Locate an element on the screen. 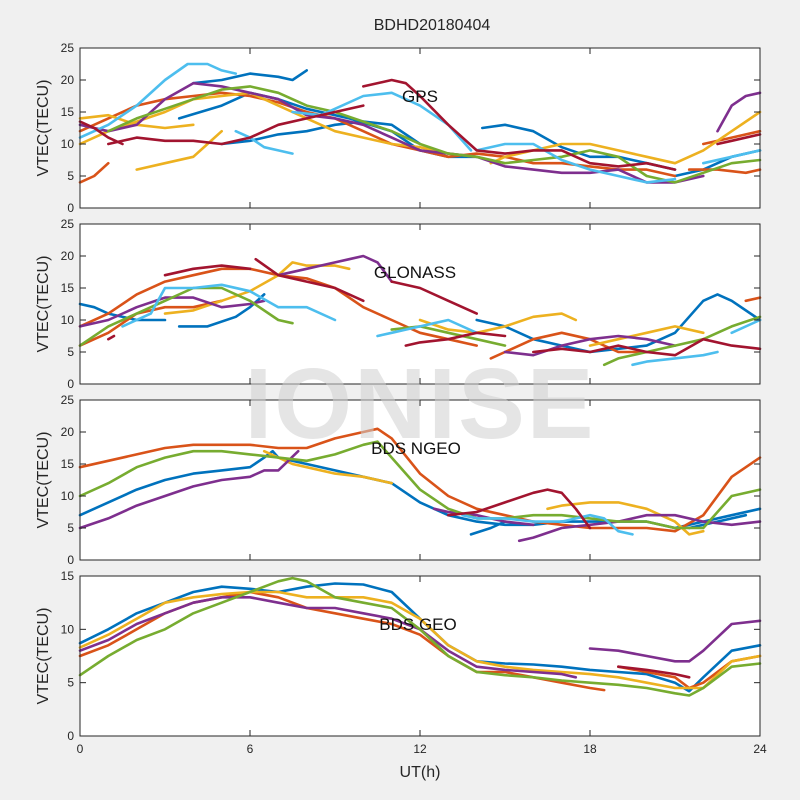 The width and height of the screenshot is (800, 800). panel-label: BDS GEO is located at coordinates (417, 624).